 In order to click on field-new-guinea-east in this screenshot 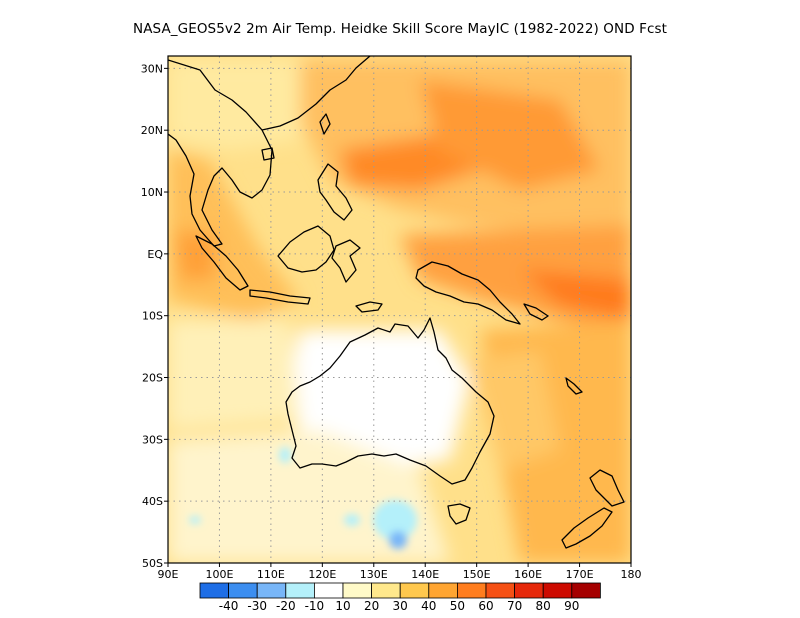, I will do `click(575, 295)`.